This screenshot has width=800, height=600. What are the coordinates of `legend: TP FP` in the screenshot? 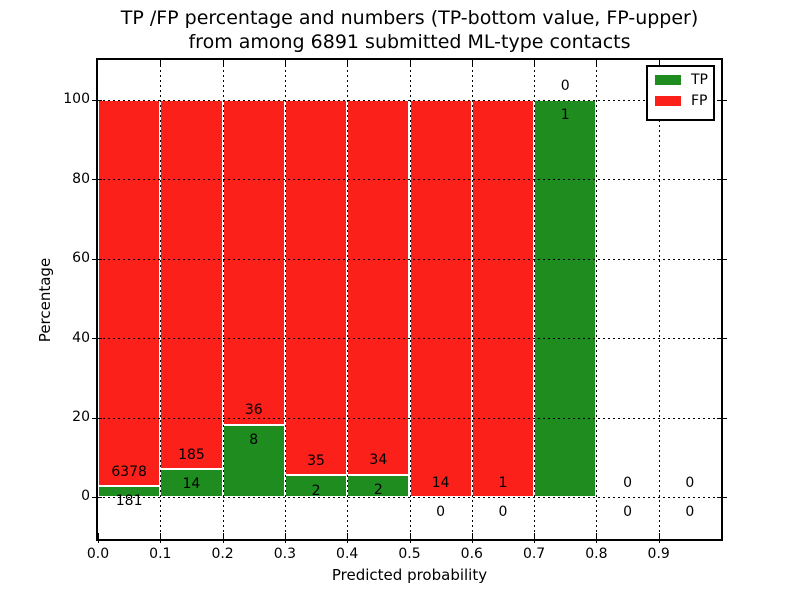 It's located at (680, 93).